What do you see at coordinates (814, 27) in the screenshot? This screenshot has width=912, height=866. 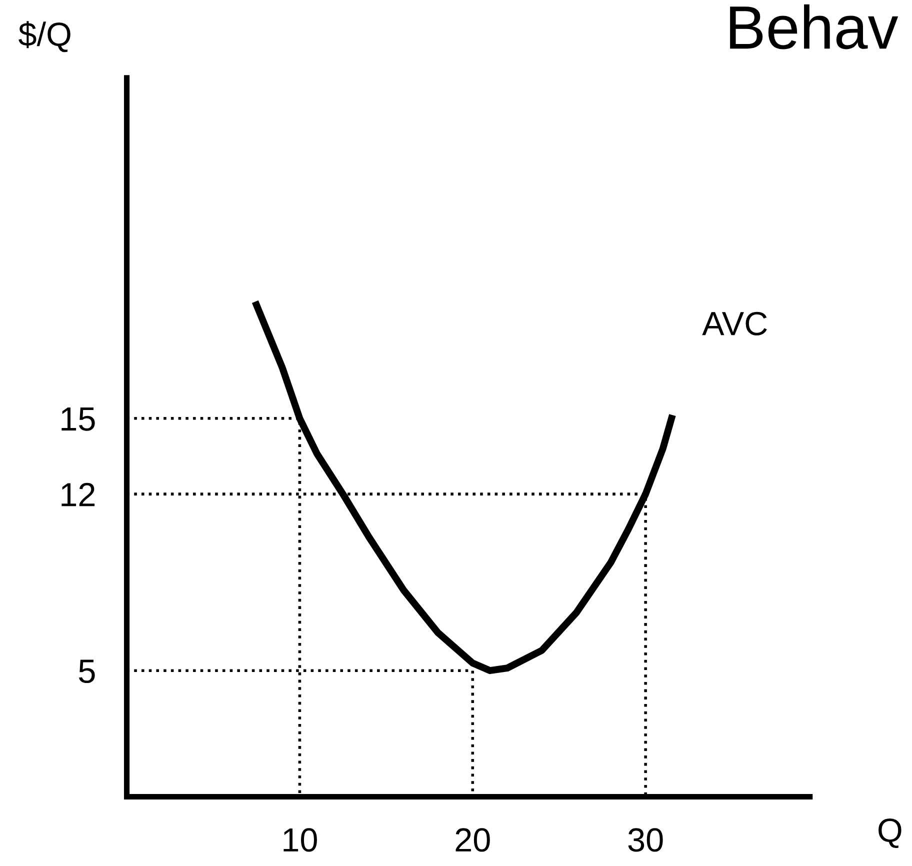 I see `chart-title: Behav` at bounding box center [814, 27].